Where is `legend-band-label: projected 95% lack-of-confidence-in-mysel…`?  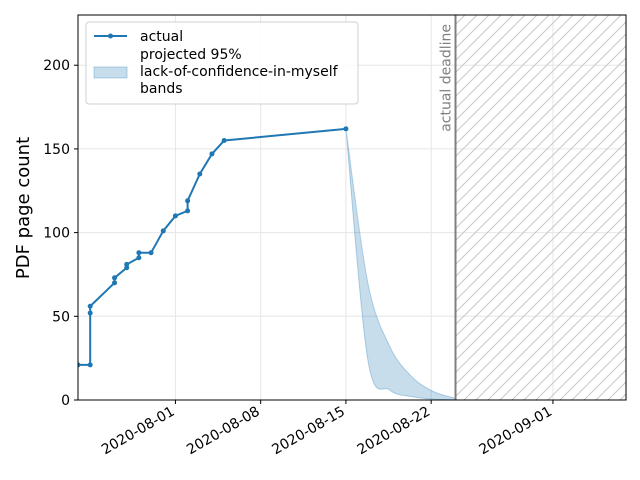
legend-band-label: projected 95% lack-of-confidence-in-mysel… is located at coordinates (239, 72).